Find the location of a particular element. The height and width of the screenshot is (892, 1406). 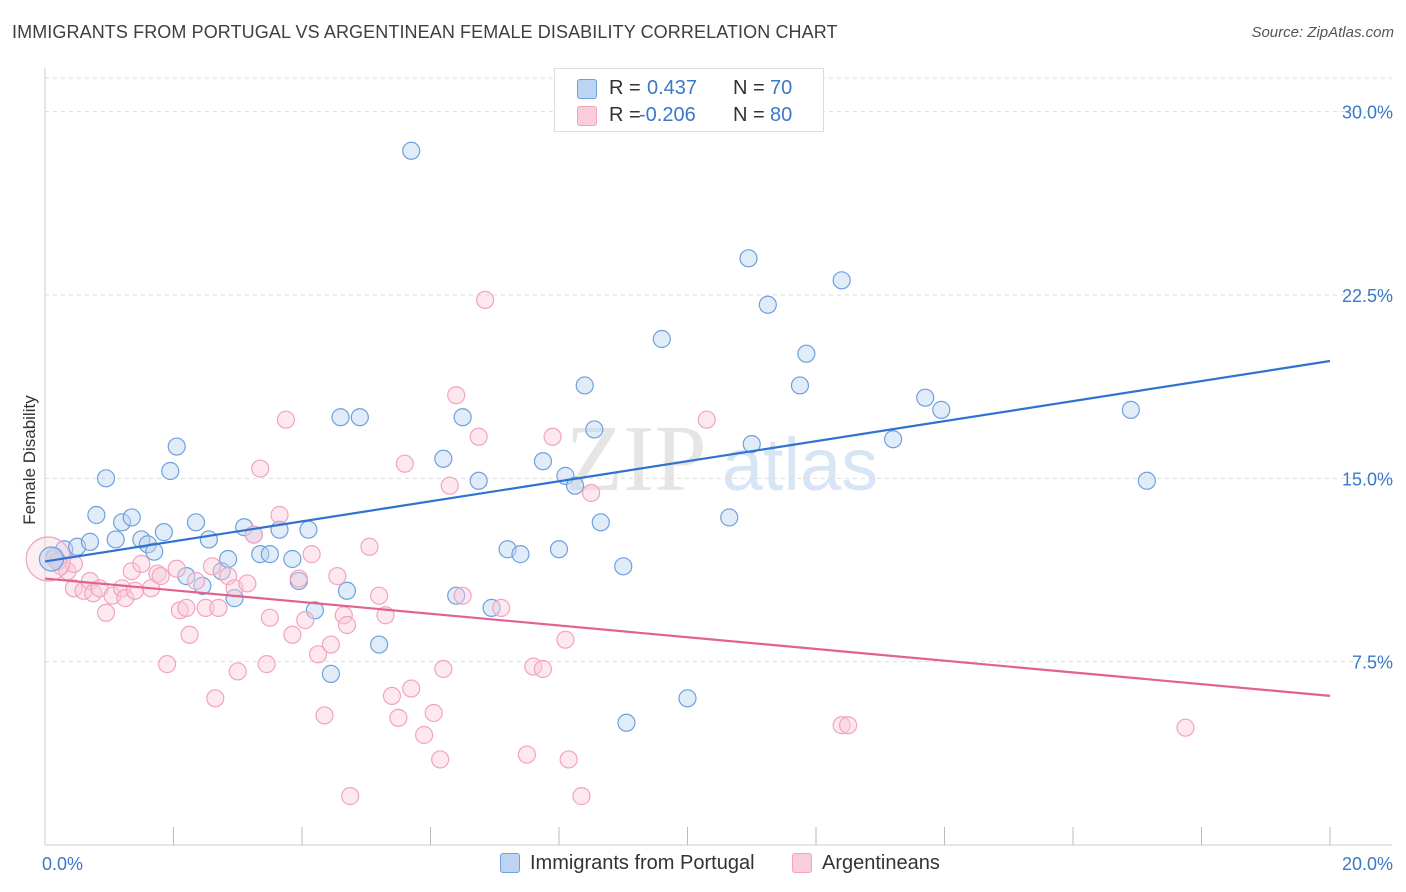

legend-swatch-argentineans is located at coordinates (587, 116).